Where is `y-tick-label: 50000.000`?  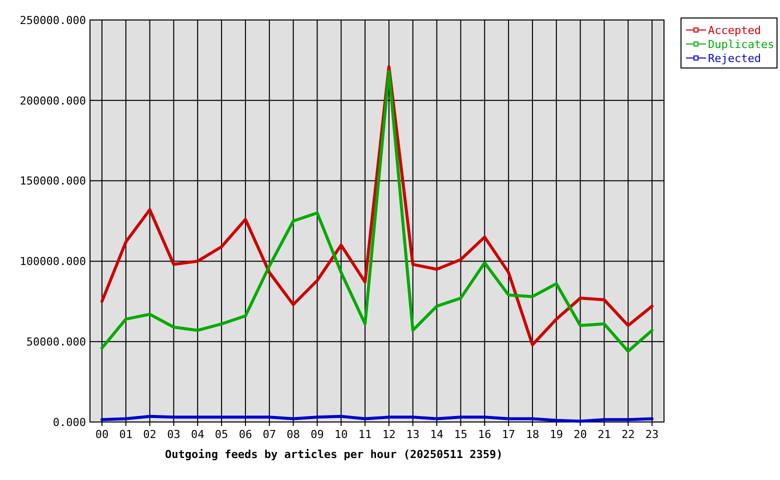
y-tick-label: 50000.000 is located at coordinates (56, 341).